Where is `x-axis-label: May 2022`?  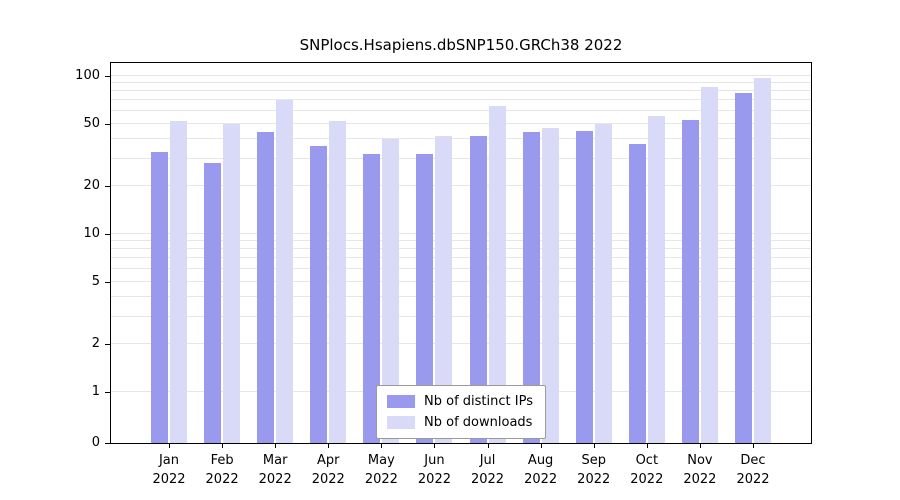
x-axis-label: May 2022 is located at coordinates (381, 470).